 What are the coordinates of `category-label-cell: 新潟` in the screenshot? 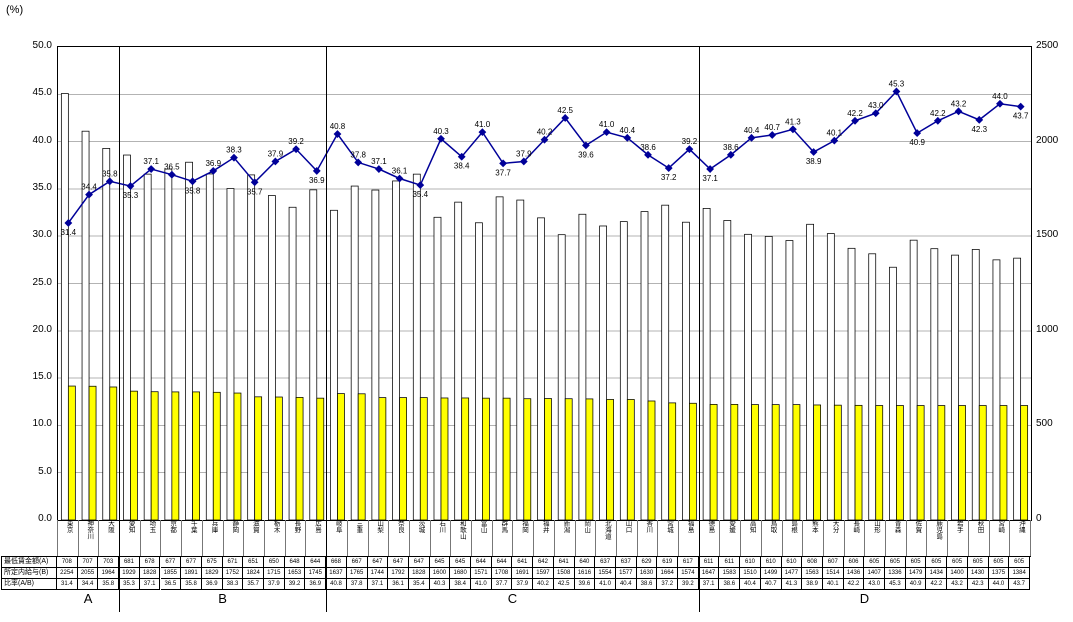 It's located at (565, 538).